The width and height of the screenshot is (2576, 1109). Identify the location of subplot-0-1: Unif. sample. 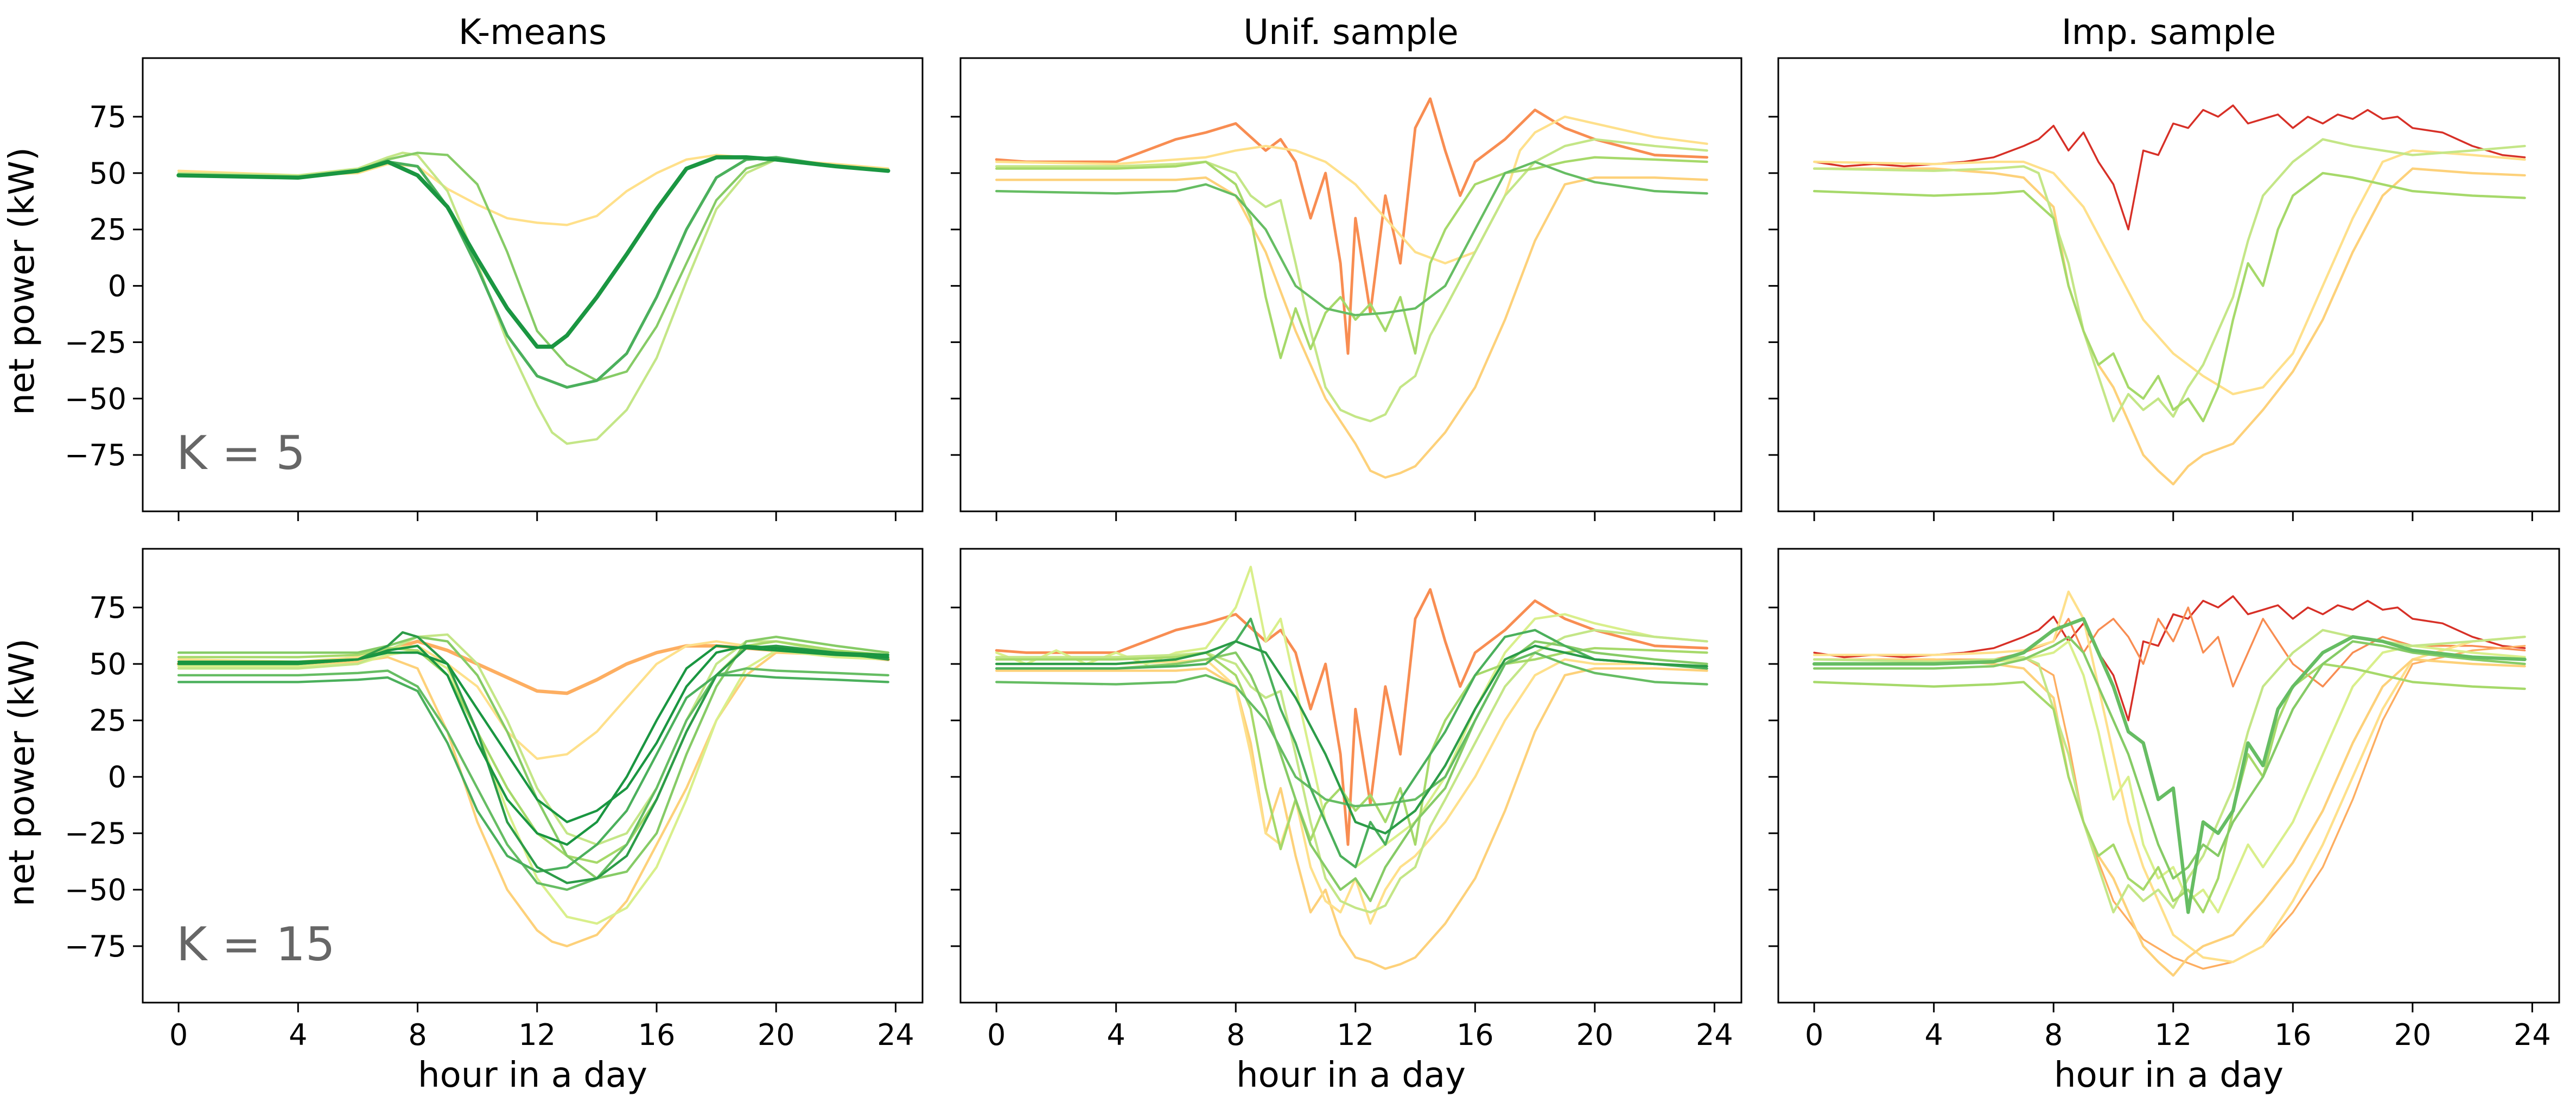
(1346, 266).